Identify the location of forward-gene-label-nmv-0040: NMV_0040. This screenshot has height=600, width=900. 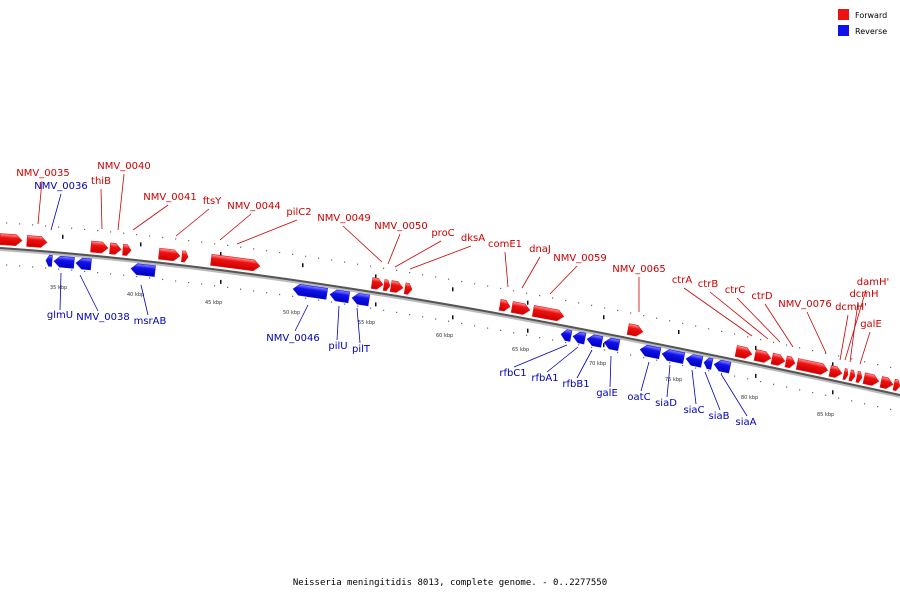
(123, 166).